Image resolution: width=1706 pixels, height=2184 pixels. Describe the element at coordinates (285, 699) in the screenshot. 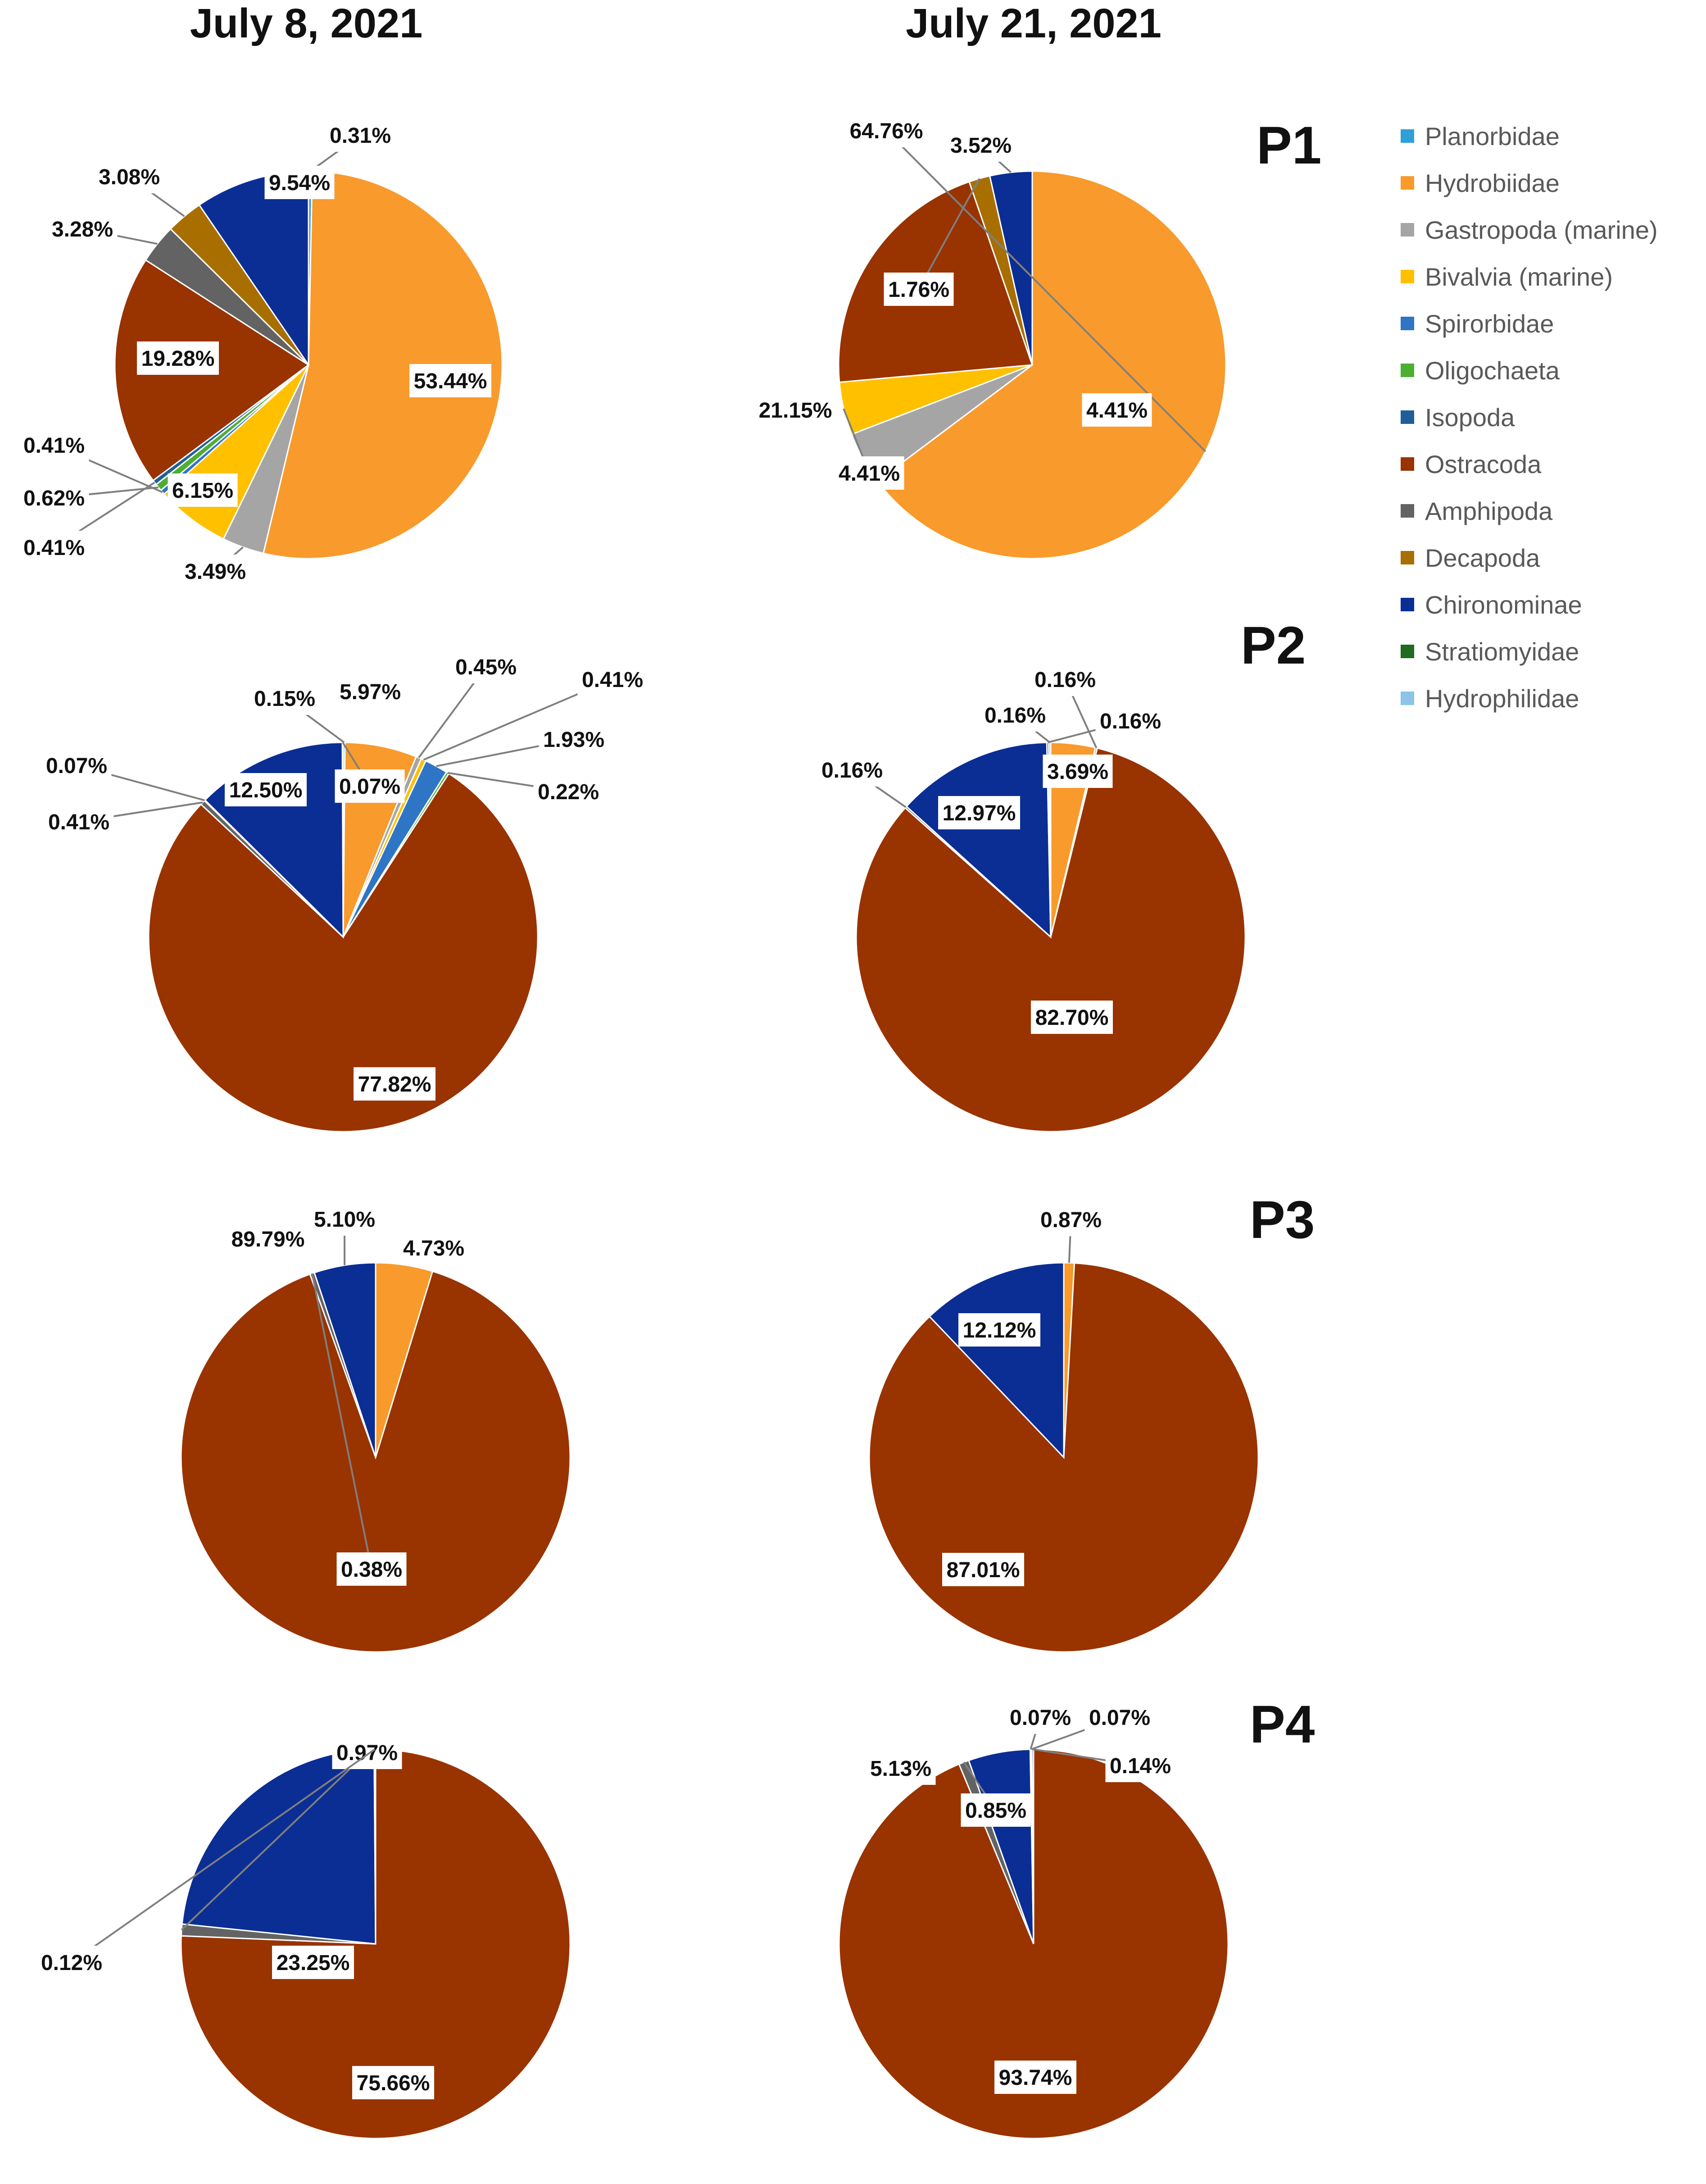

I see `data-label: 0.15%` at that location.